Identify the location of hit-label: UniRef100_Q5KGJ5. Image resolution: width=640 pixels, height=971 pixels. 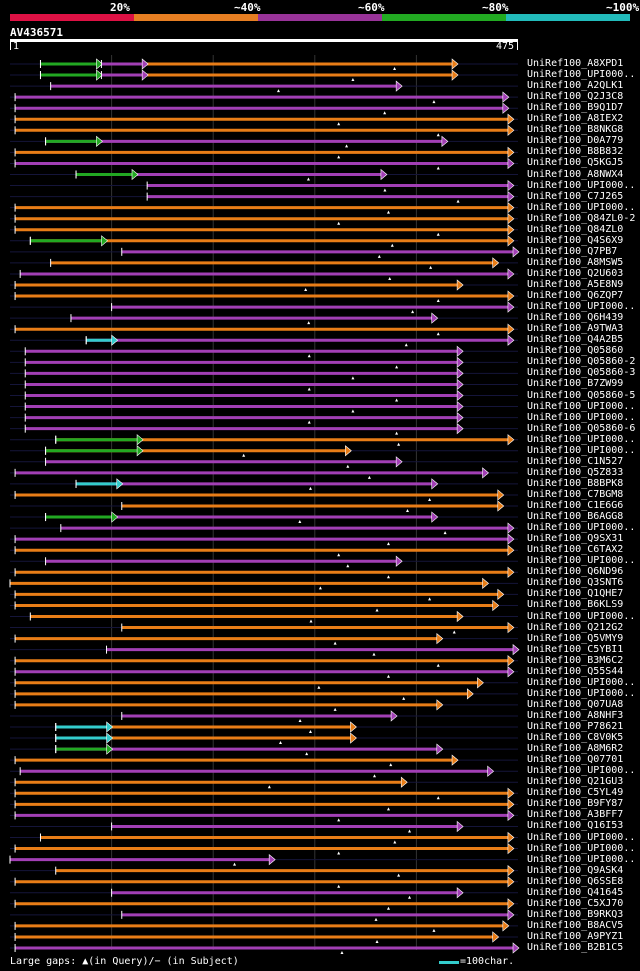
(575, 163).